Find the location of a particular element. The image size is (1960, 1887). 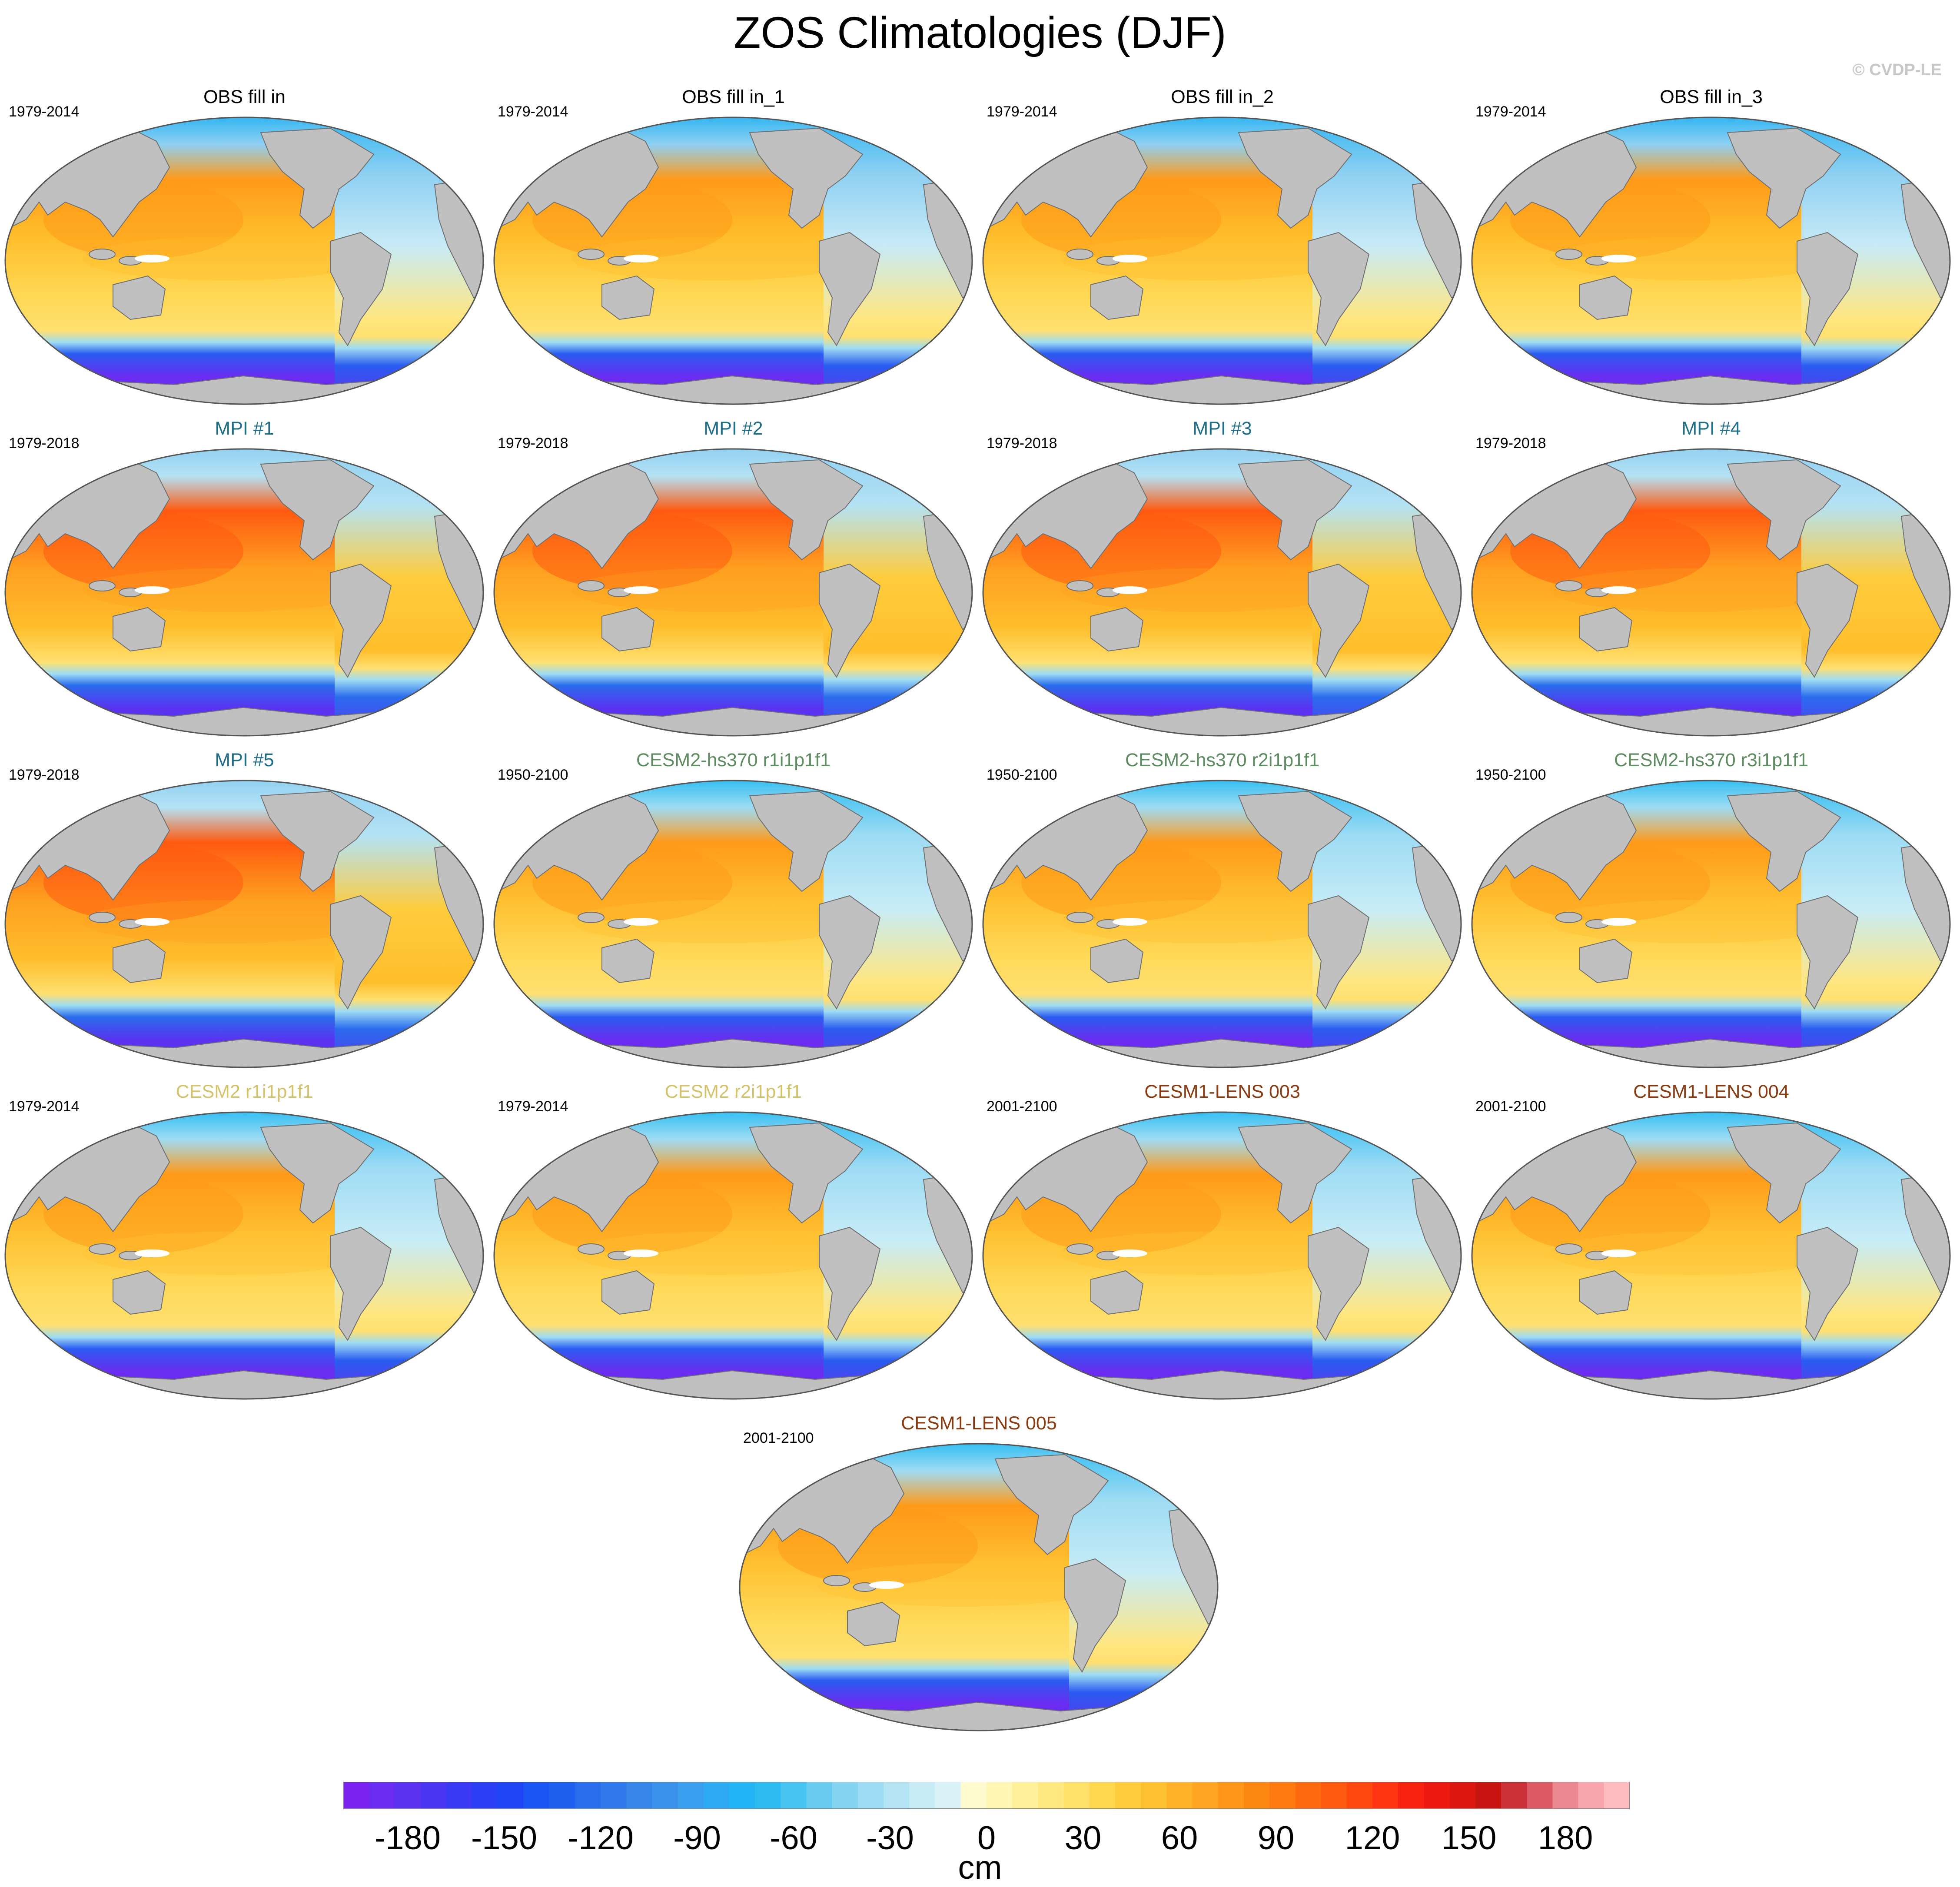

panel-title: MPI #3 is located at coordinates (1222, 428).